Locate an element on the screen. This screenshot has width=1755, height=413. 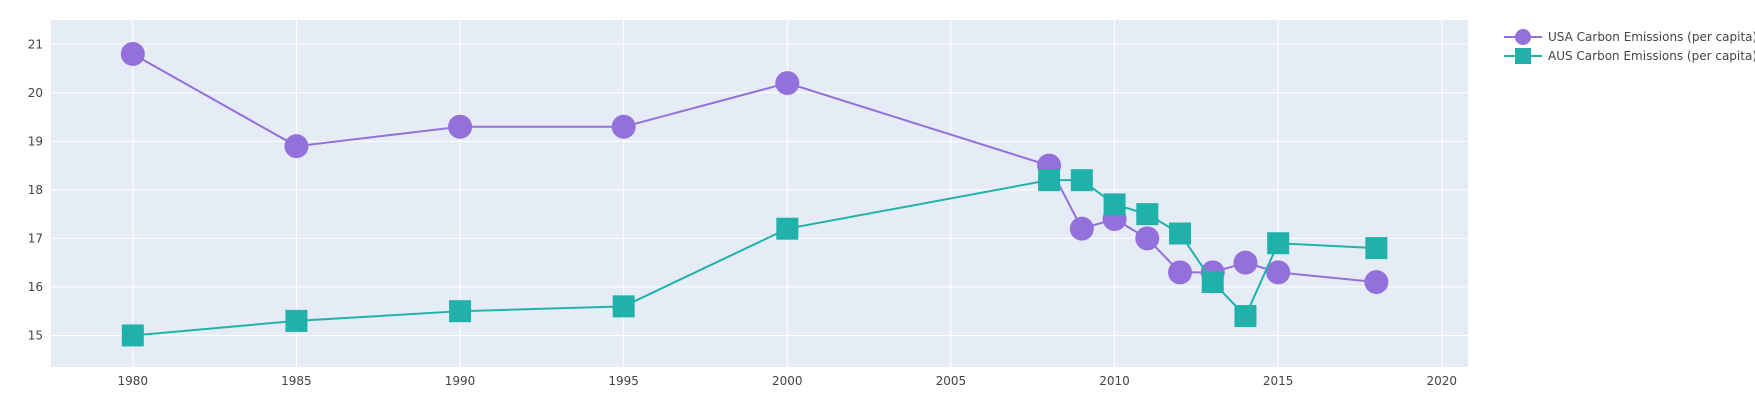
legend-label: AUS Carbon Emissions (per capita) is located at coordinates (1651, 56).